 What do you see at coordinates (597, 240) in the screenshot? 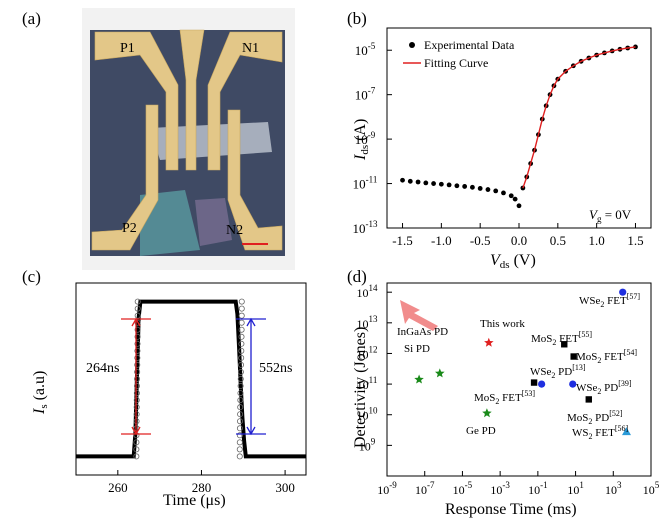
I see `iv-x-tick-label: 1.0` at bounding box center [597, 240].